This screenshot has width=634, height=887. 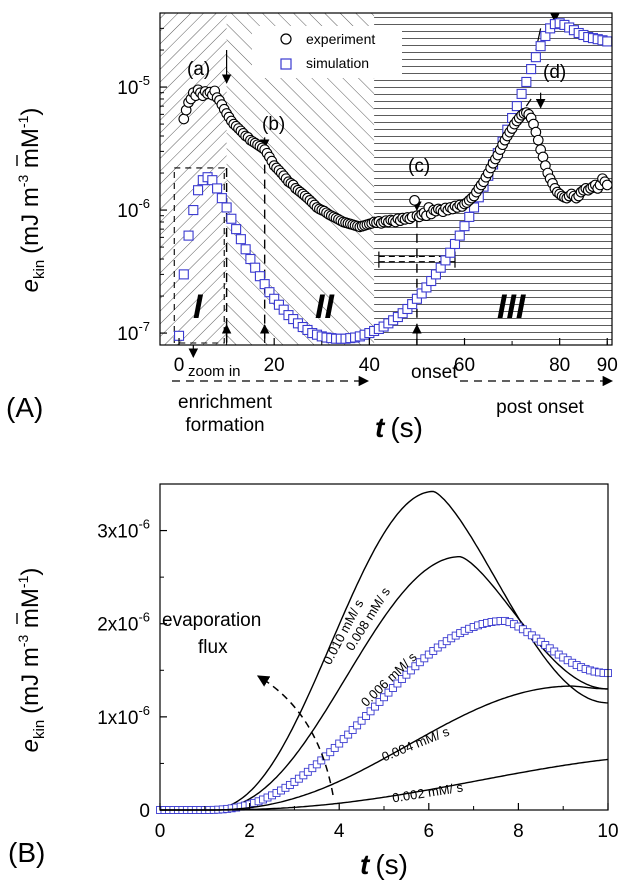 I want to click on region-label-ii: II, so click(x=325, y=307).